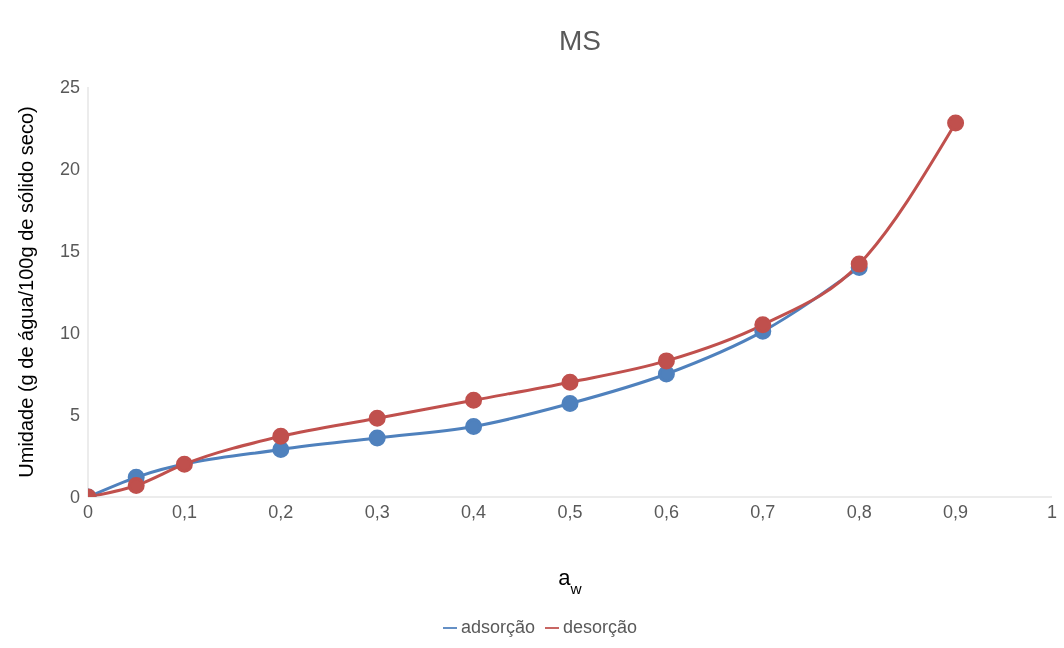  What do you see at coordinates (474, 511) in the screenshot?
I see `x-tick-label: 0,4` at bounding box center [474, 511].